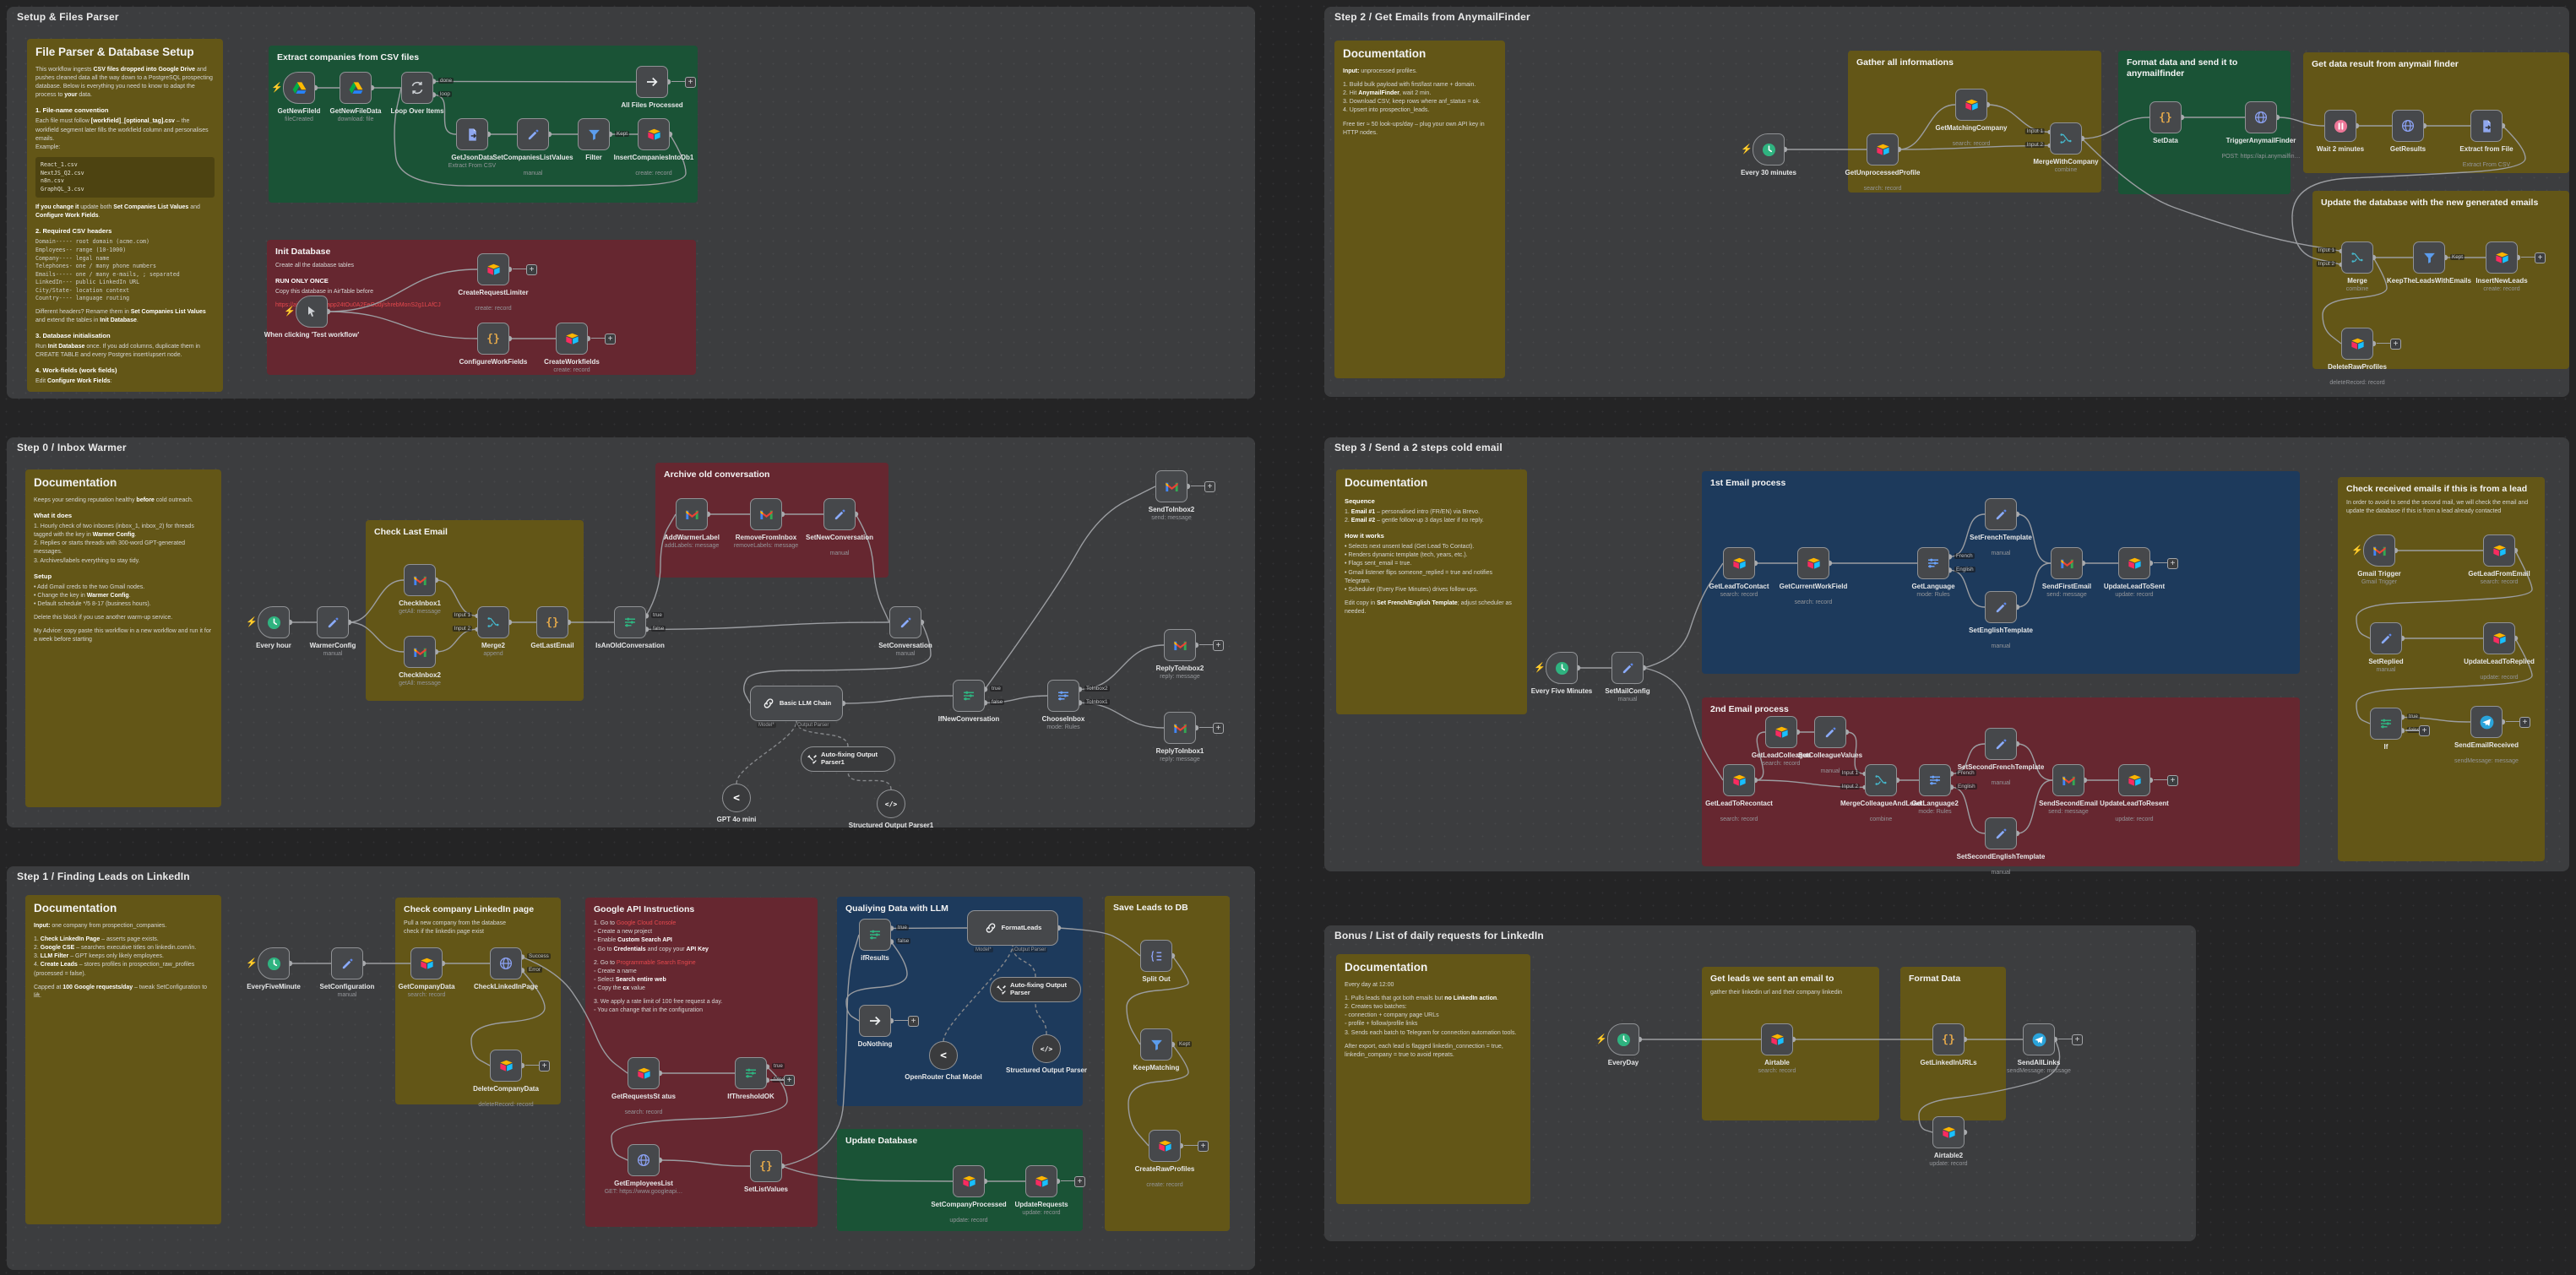  What do you see at coordinates (2001, 514) in the screenshot?
I see `node-SetFrenchTemplate` at bounding box center [2001, 514].